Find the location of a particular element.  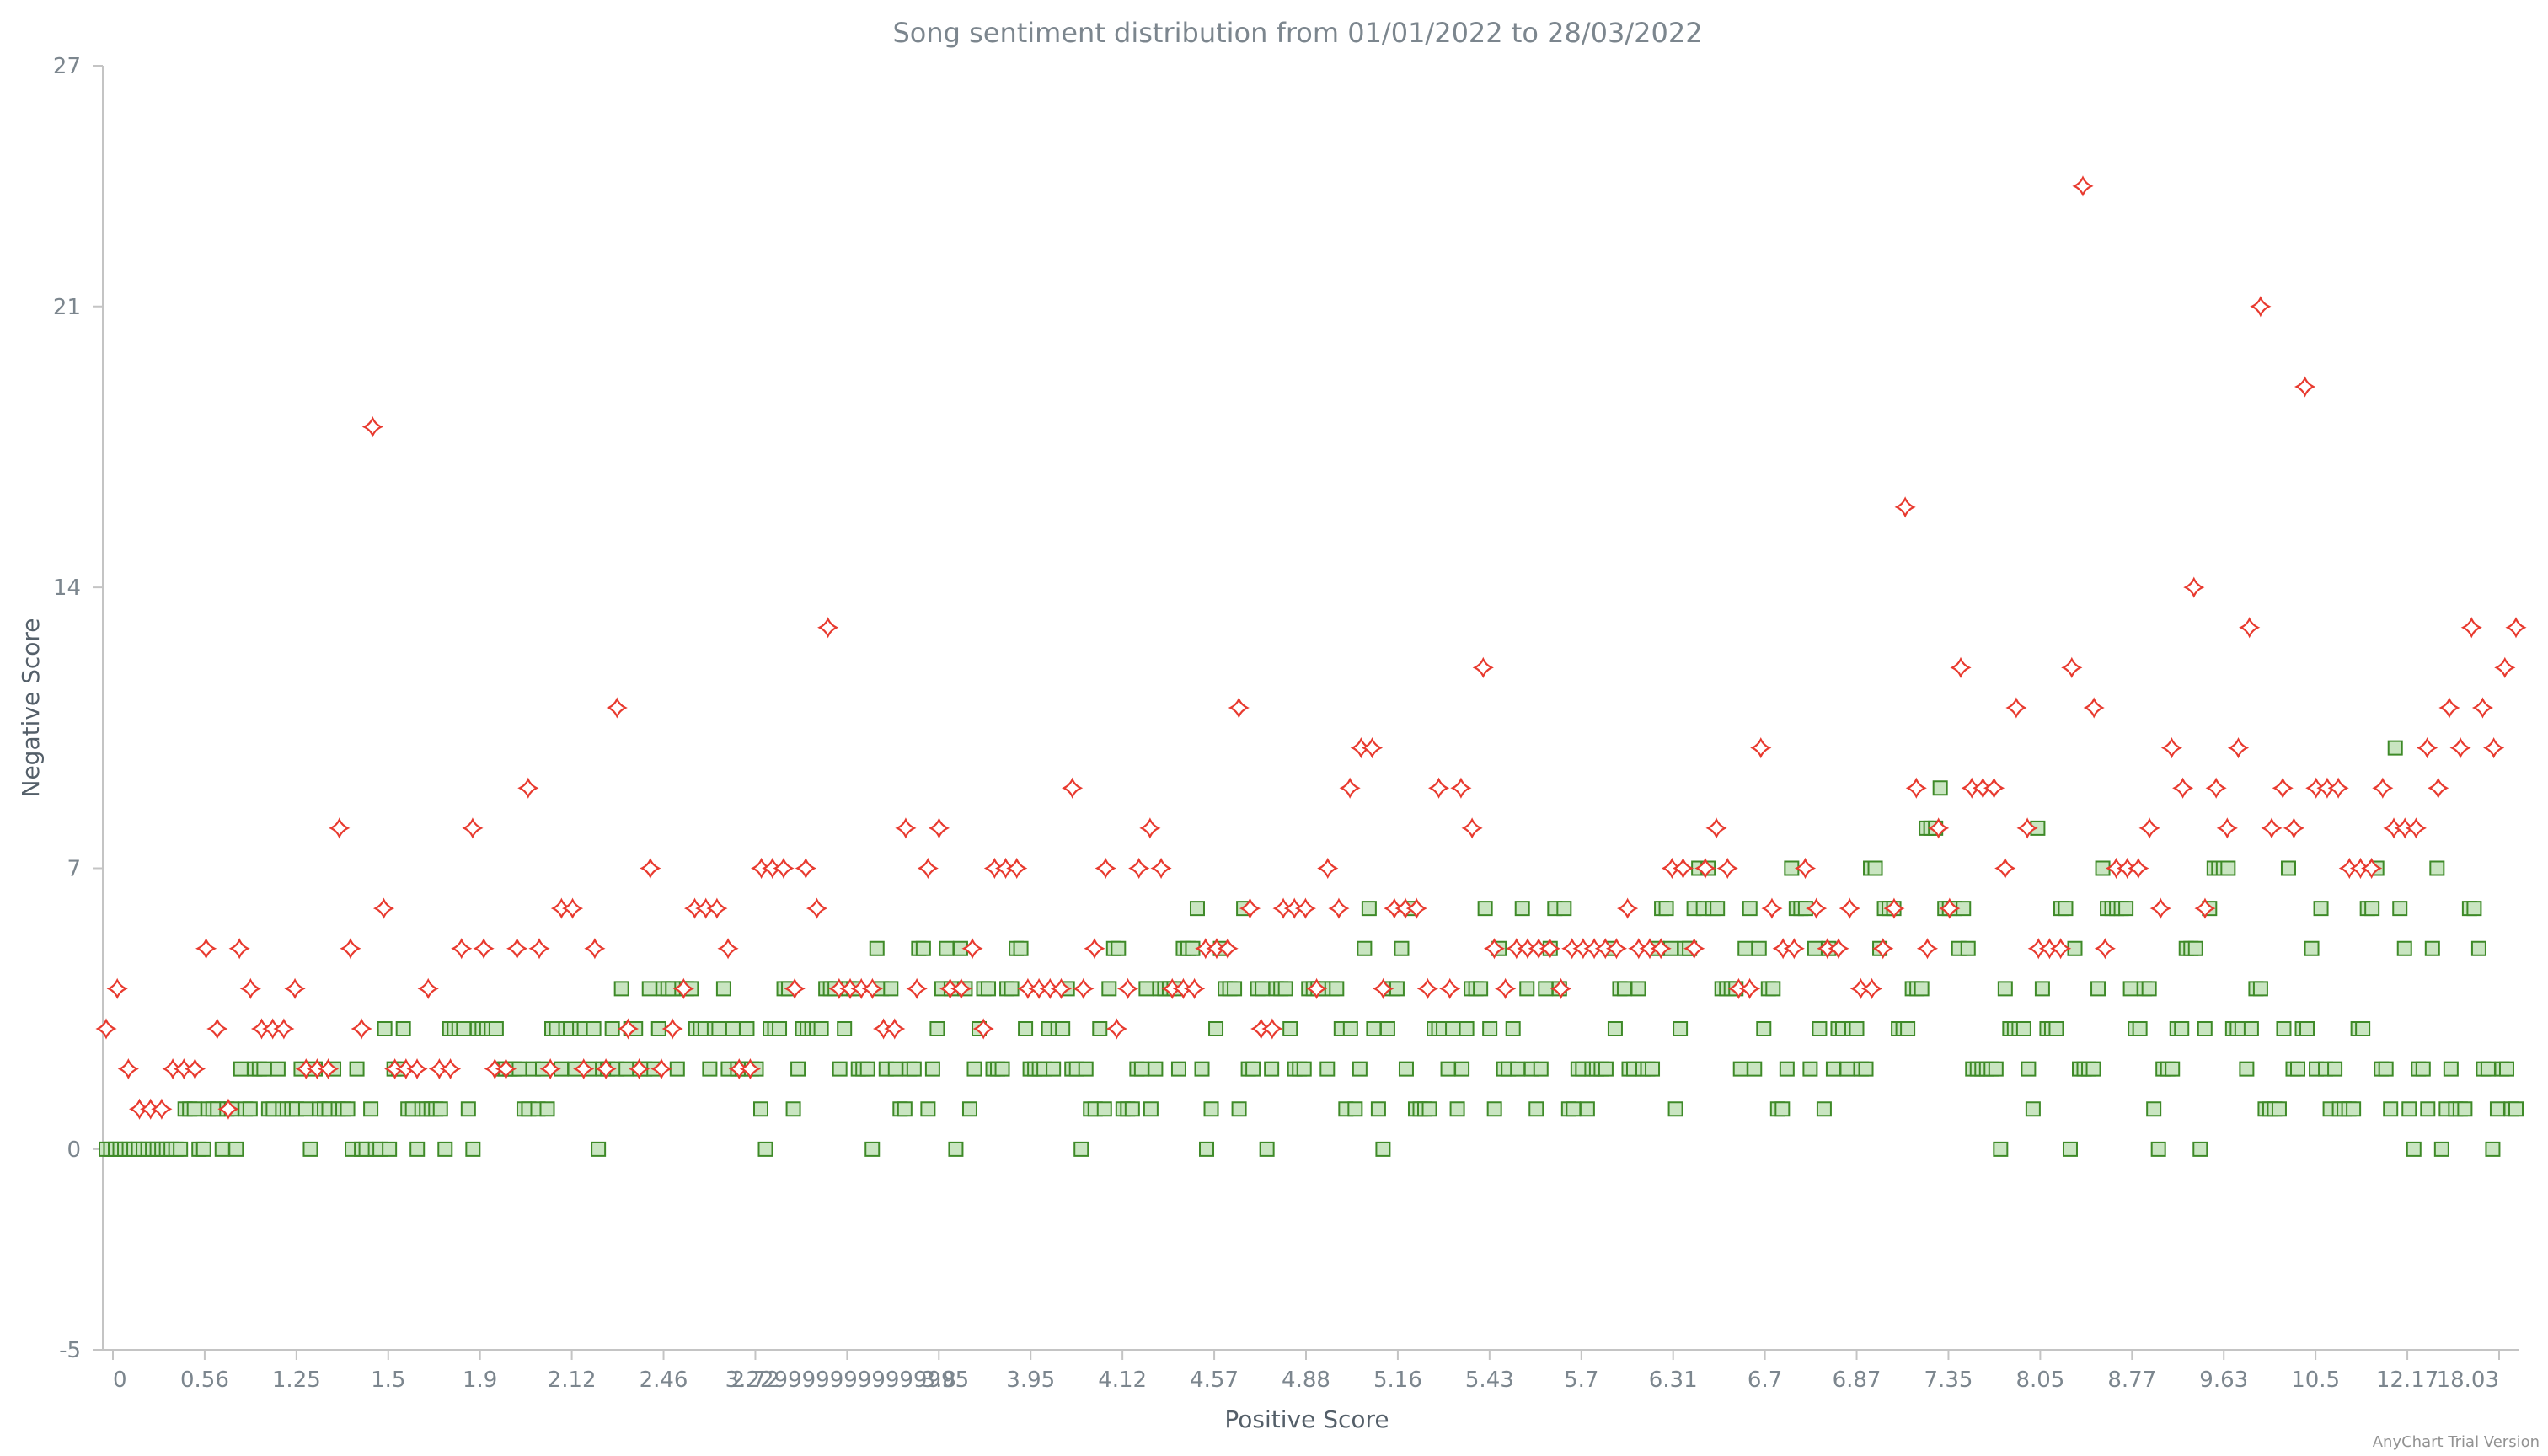

y-axis: -5 0 7 14 21 27 is located at coordinates (78, 708).